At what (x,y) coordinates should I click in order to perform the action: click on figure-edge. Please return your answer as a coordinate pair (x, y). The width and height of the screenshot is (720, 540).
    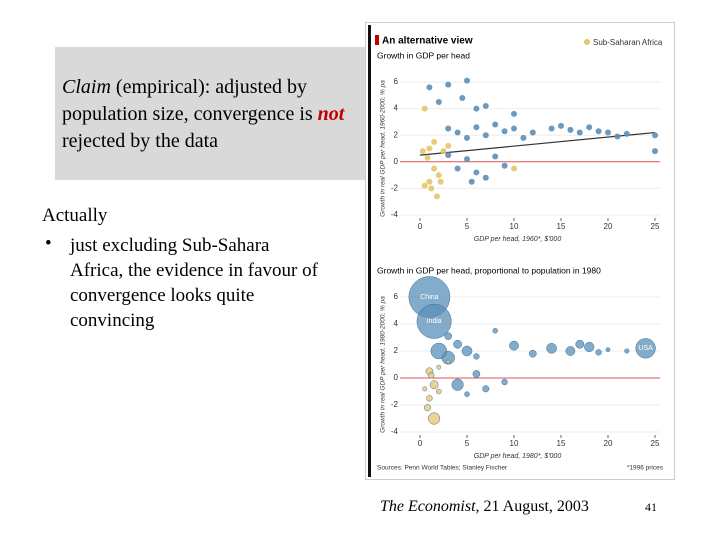
    Looking at the image, I should click on (369, 251).